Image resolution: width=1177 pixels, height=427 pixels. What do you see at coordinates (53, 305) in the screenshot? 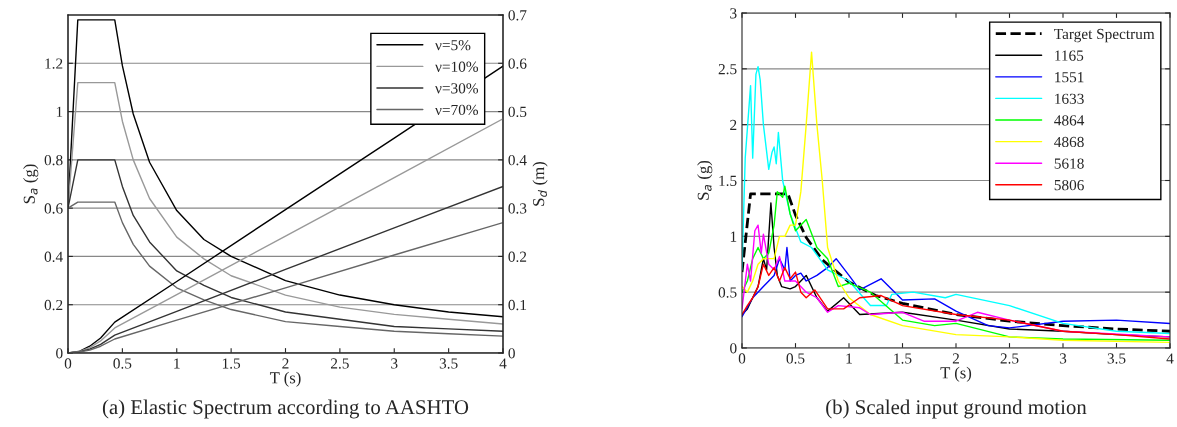
I see `y-tick-label: 0.2` at bounding box center [53, 305].